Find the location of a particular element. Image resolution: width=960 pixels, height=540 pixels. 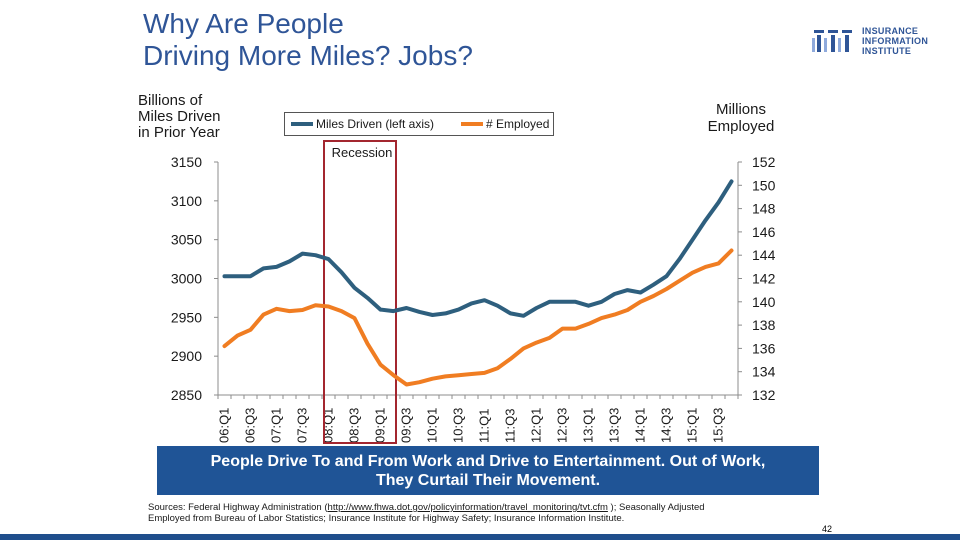

page-title: Why Are People Driving More Miles? Jobs? is located at coordinates (403, 40).